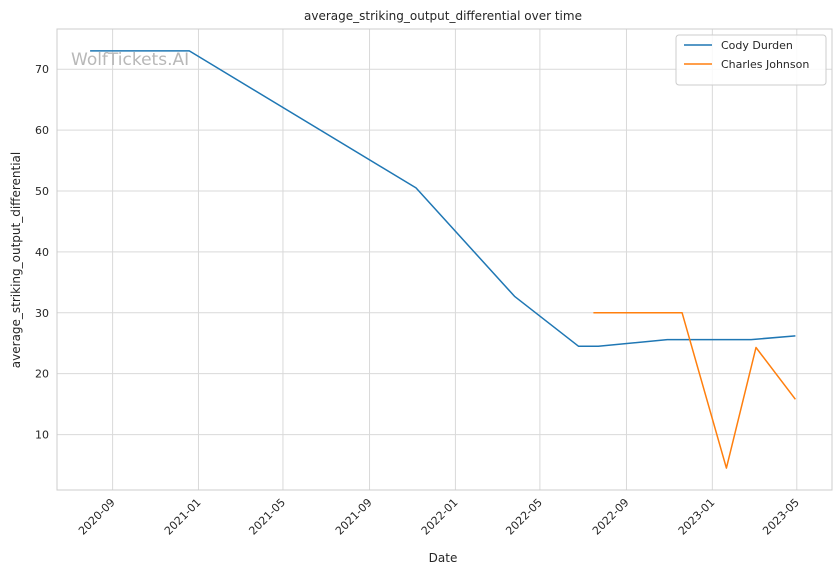 This screenshot has width=840, height=575. I want to click on x-tick-label: 2023-05, so click(781, 517).